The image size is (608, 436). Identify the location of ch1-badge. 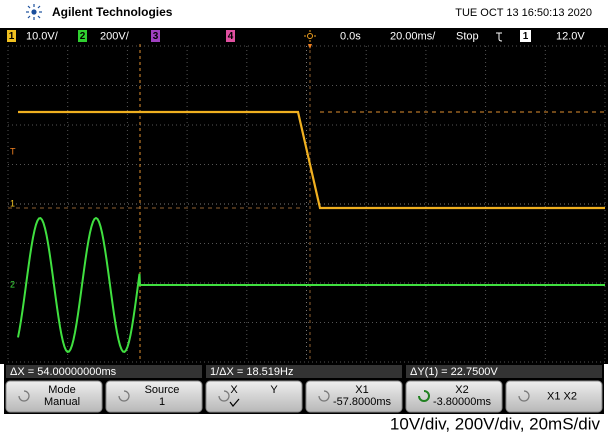
(11, 36).